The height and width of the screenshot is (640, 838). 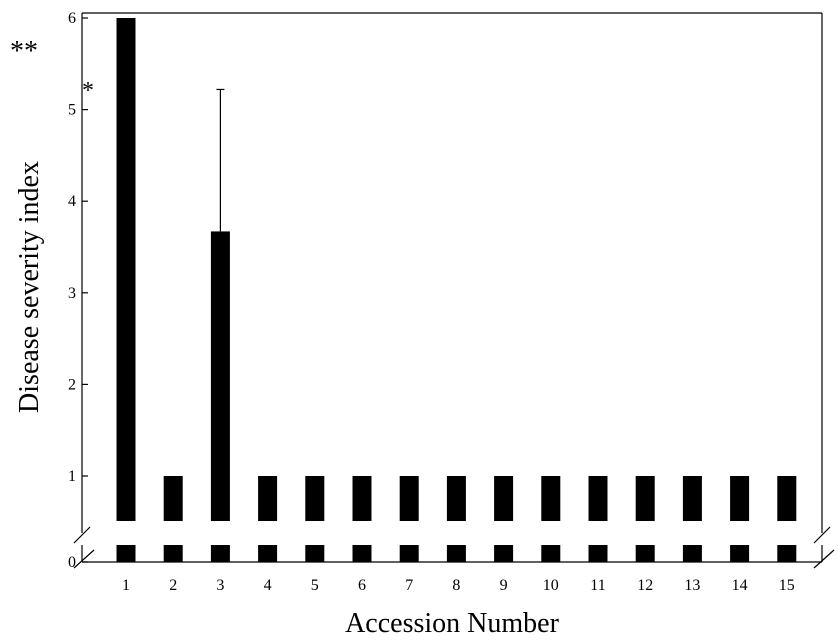 What do you see at coordinates (268, 585) in the screenshot?
I see `x-tick-label: 4` at bounding box center [268, 585].